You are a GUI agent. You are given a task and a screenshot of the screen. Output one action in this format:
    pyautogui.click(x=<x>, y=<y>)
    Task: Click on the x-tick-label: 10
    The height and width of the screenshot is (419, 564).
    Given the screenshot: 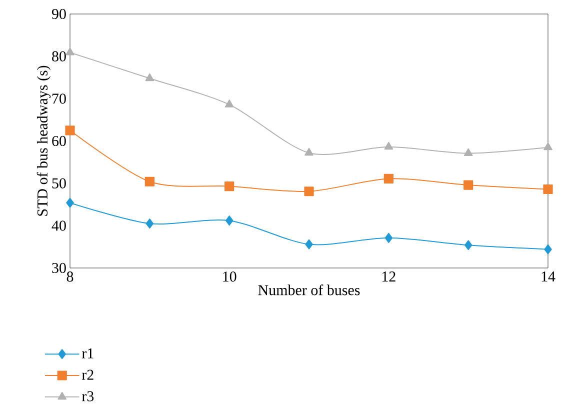 What is the action you would take?
    pyautogui.click(x=229, y=277)
    